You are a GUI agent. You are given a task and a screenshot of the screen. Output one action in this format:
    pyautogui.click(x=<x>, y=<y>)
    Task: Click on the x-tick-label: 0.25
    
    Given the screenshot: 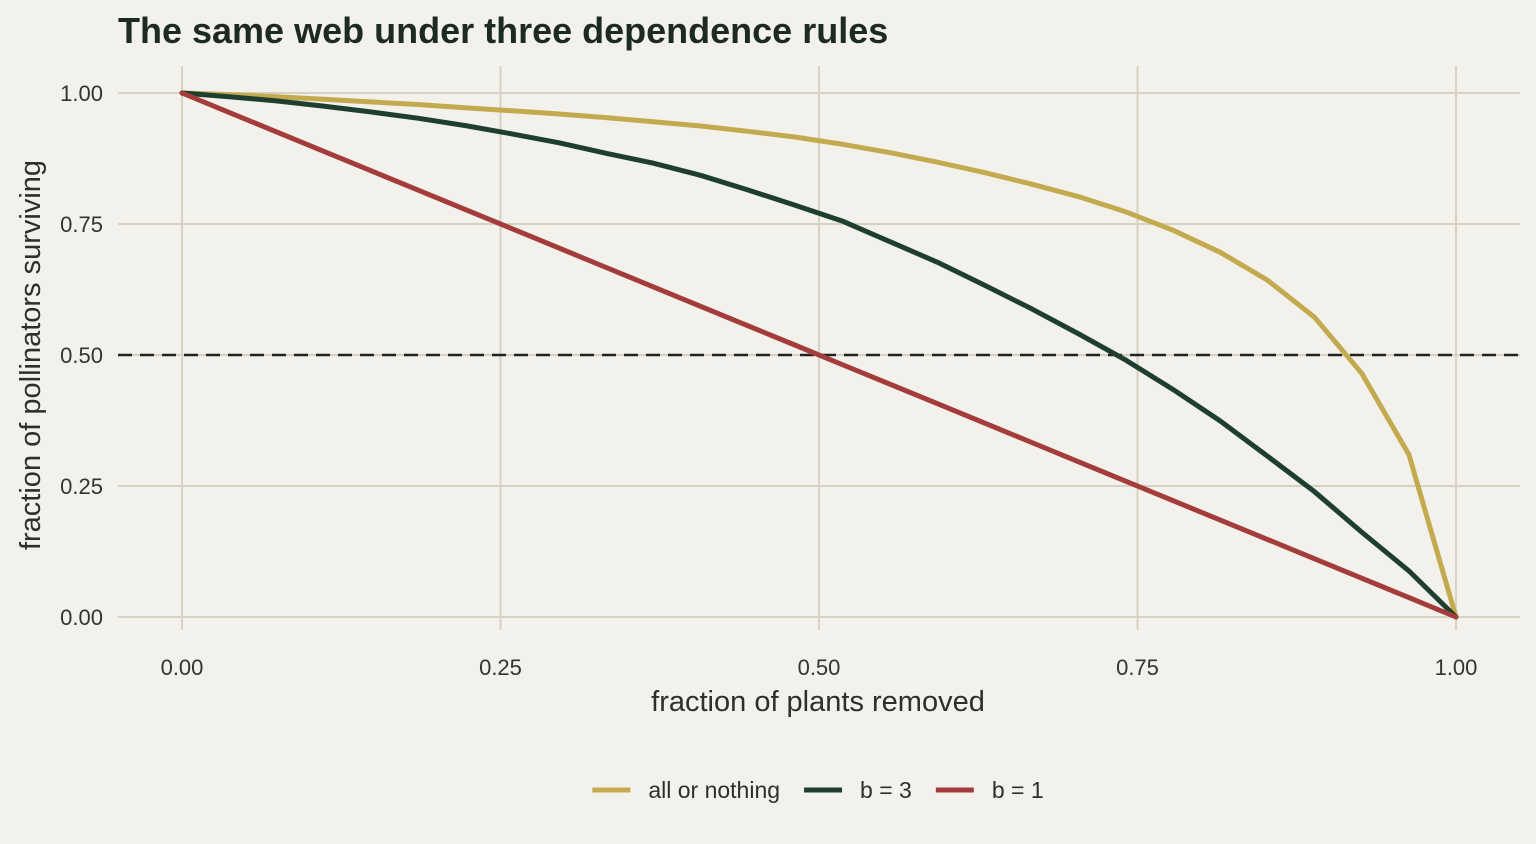 What is the action you would take?
    pyautogui.click(x=500, y=667)
    